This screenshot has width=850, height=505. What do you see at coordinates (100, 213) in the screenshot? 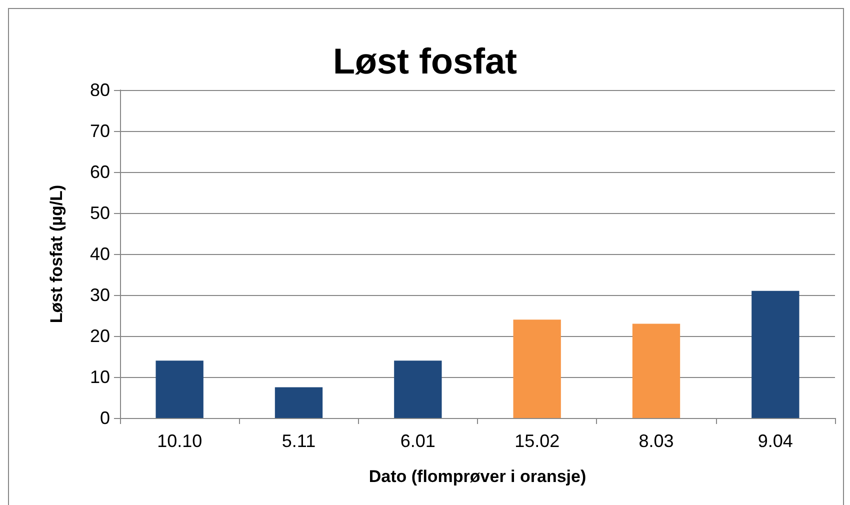
I see `y-tick-label: 50` at bounding box center [100, 213].